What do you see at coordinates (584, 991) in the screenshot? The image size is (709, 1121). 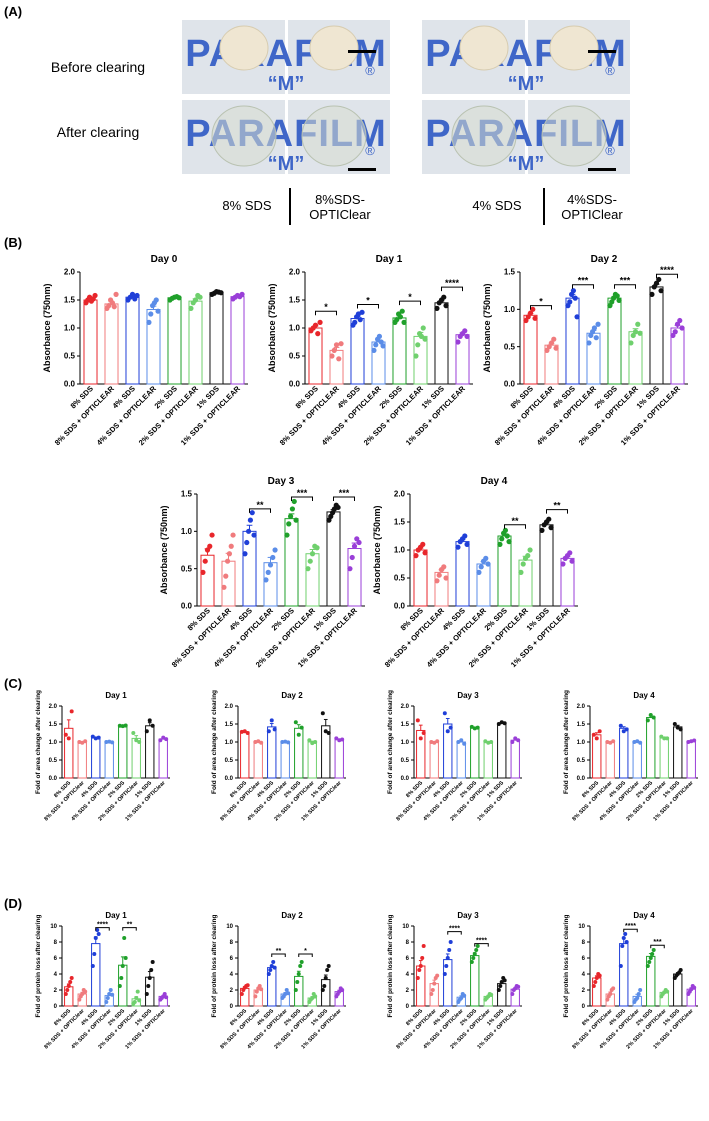 I see `y-tick-label: 2` at bounding box center [584, 991].